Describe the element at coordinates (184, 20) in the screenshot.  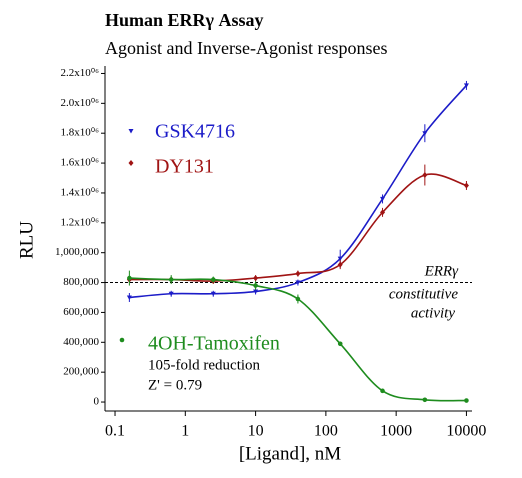
I see `chart-title: Human ERRγ Assay` at that location.